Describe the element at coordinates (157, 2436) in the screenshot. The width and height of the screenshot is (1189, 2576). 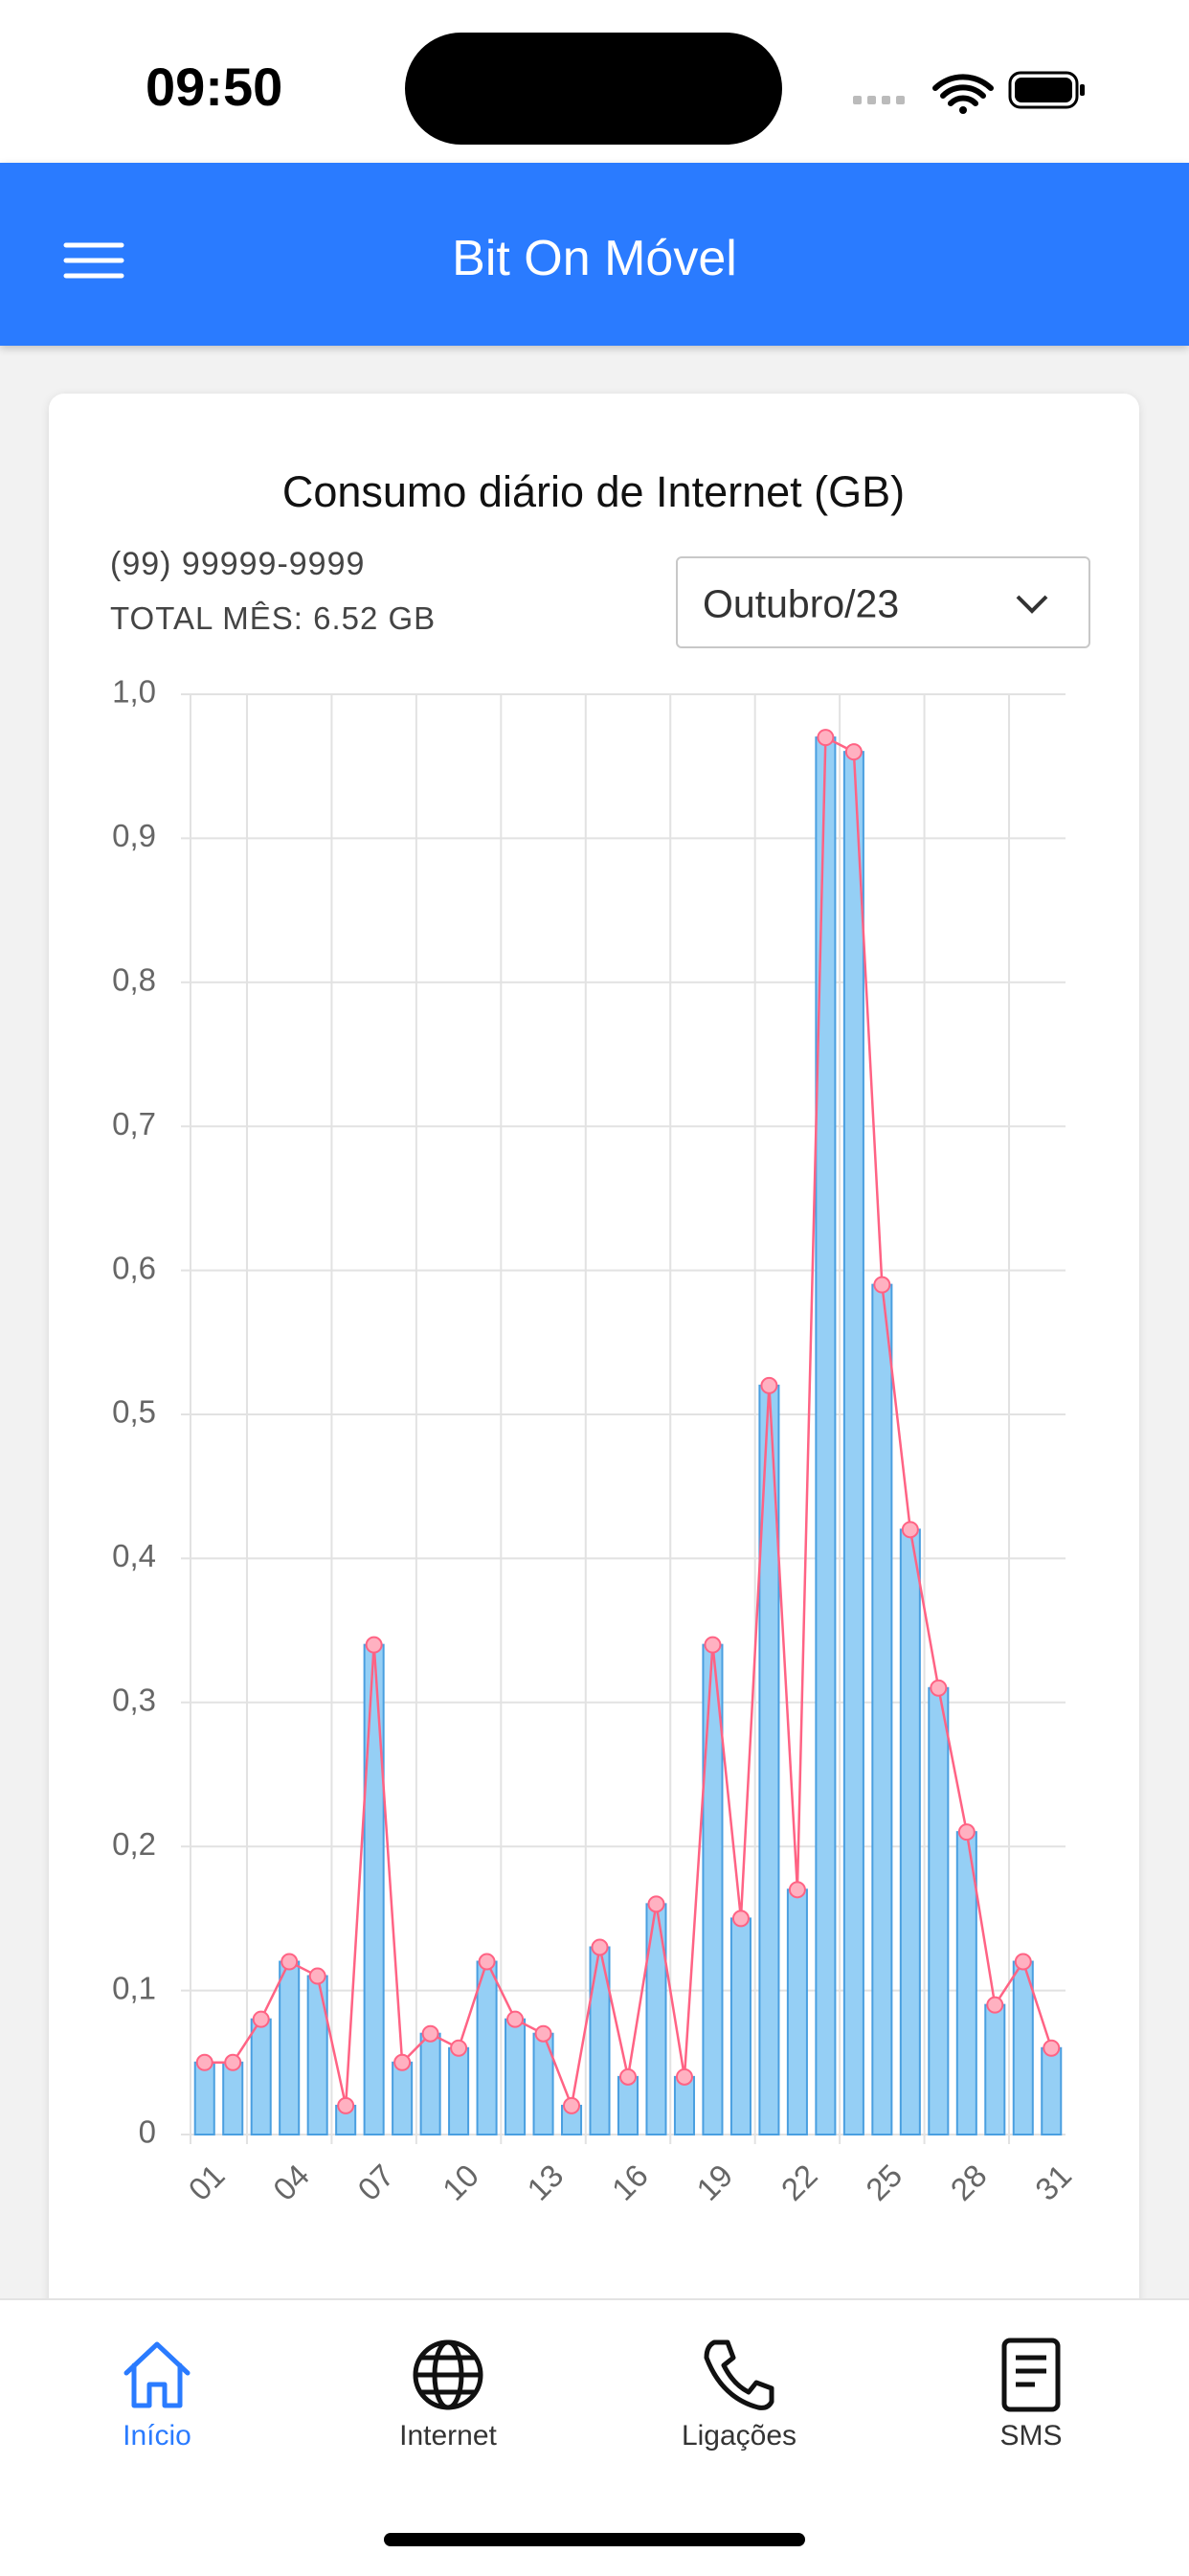
I see `nav-label: Início` at that location.